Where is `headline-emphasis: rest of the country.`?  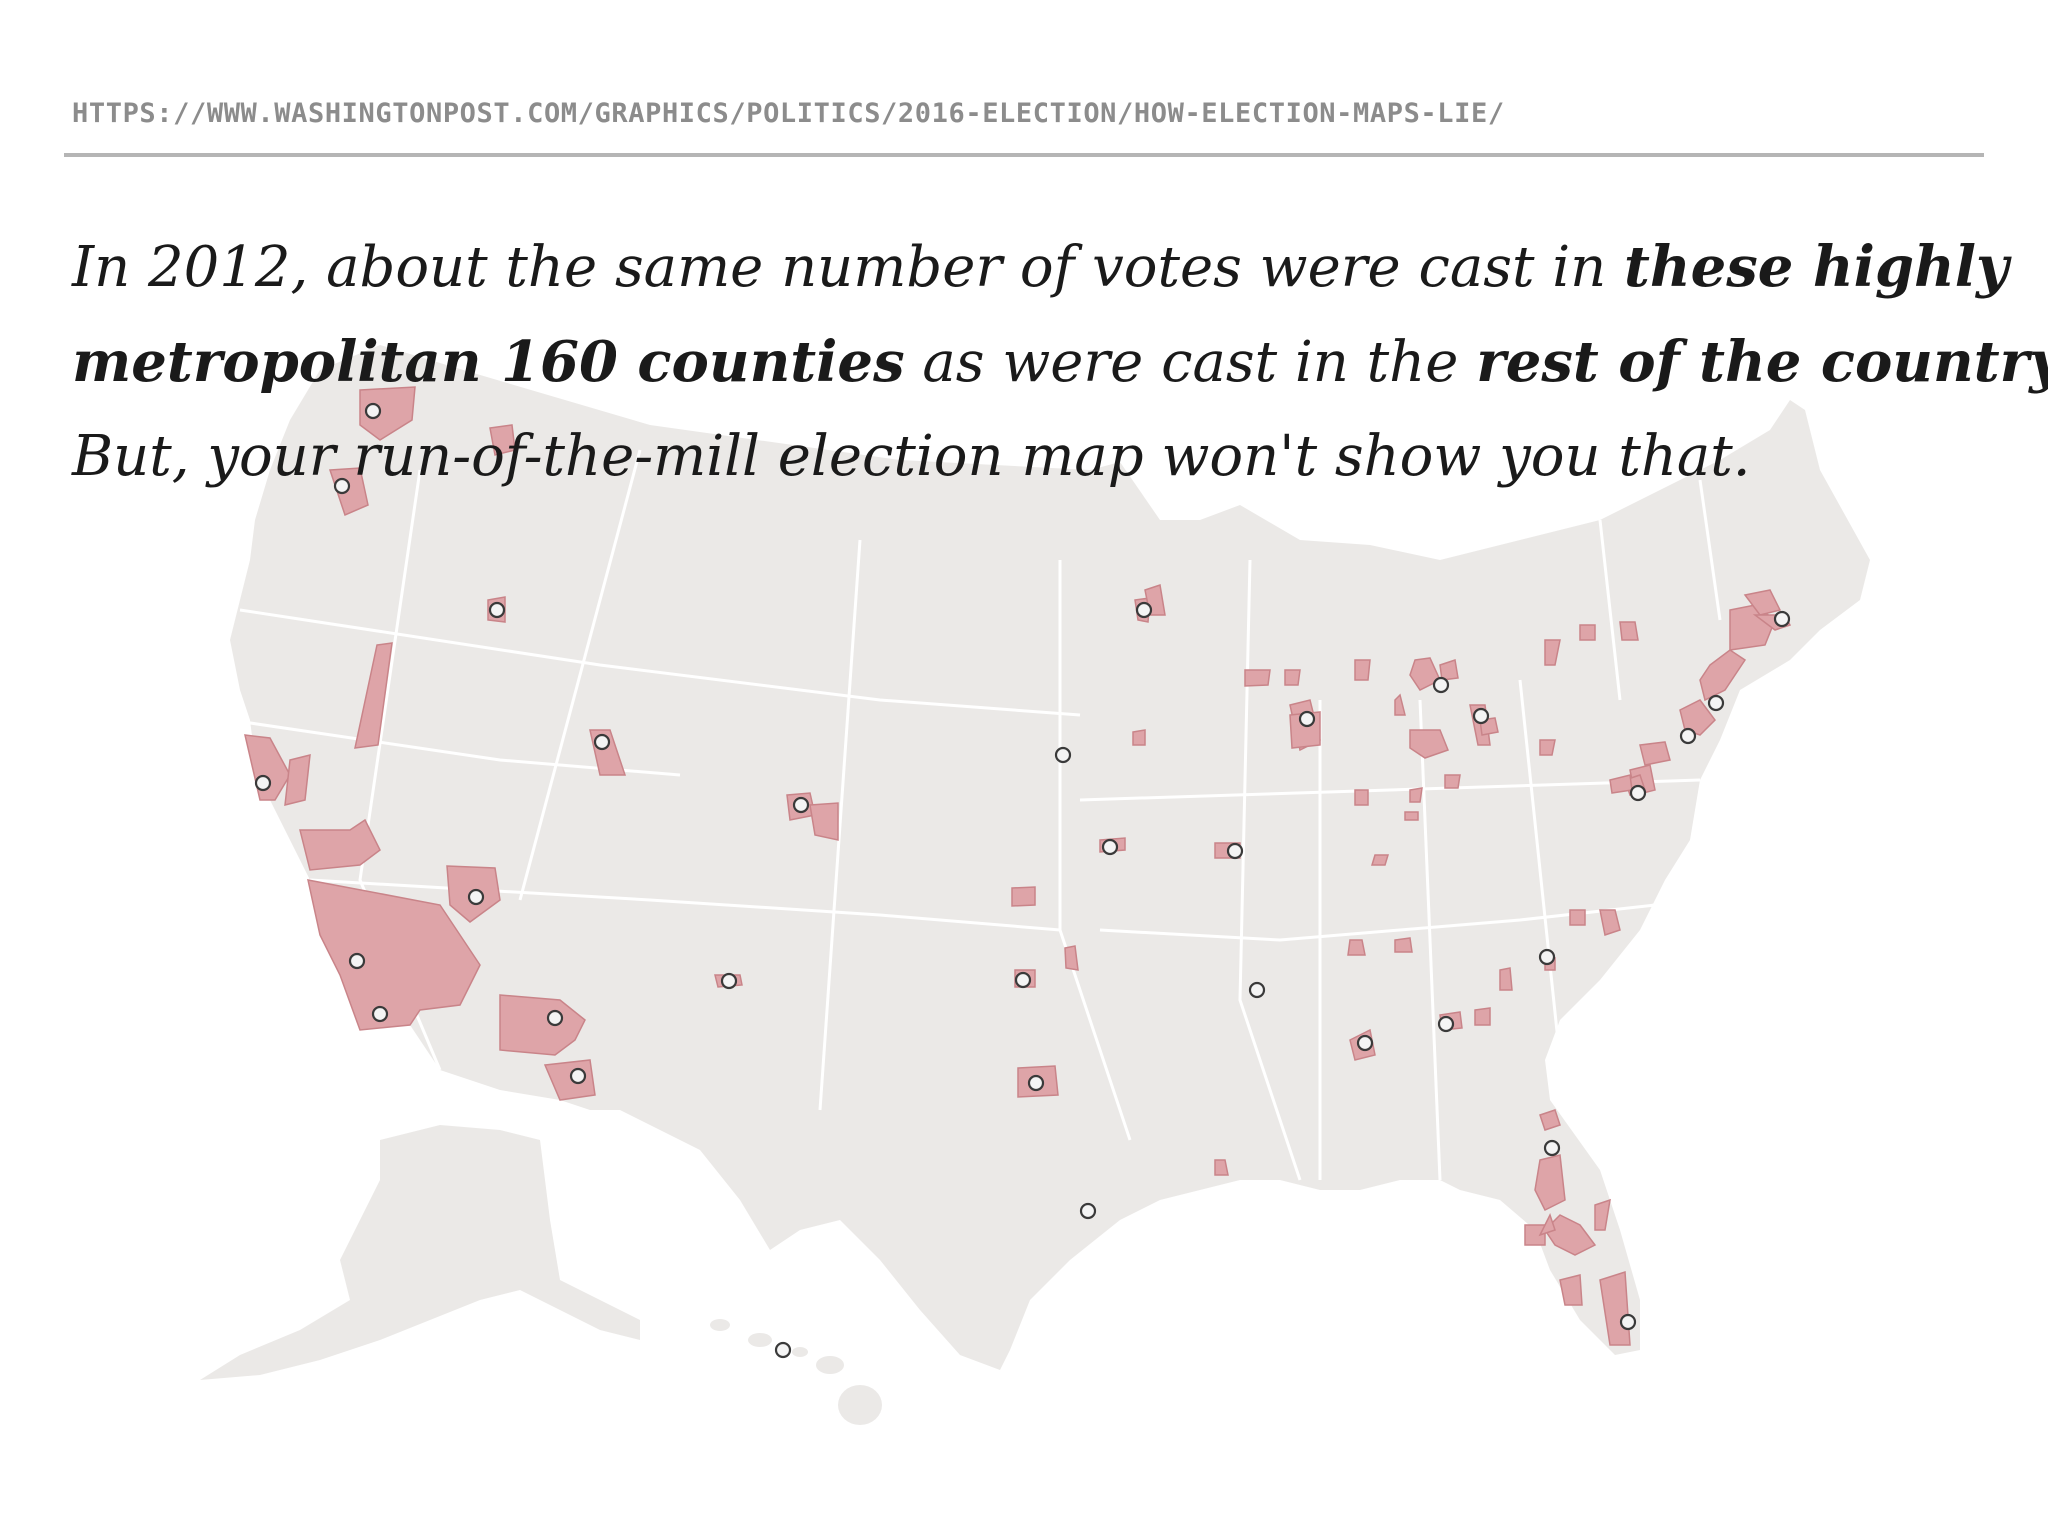 headline-emphasis: rest of the country. is located at coordinates (1762, 362).